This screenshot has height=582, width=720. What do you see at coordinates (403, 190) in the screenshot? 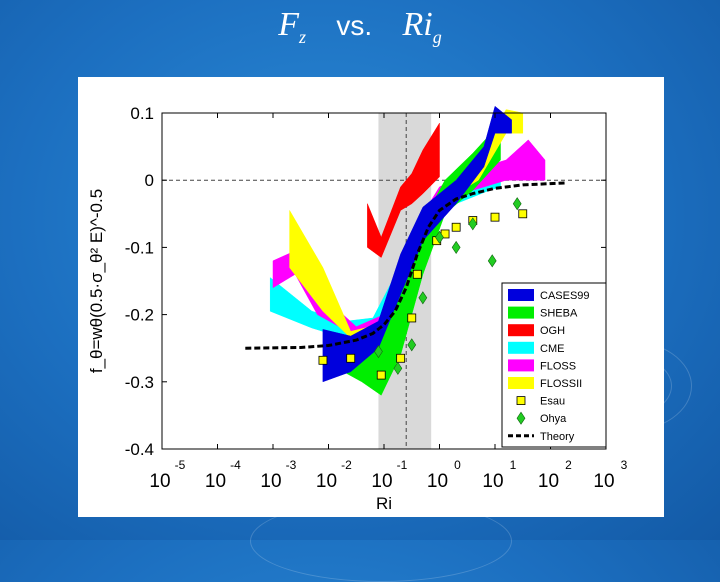
I see `band-ogh` at bounding box center [403, 190].